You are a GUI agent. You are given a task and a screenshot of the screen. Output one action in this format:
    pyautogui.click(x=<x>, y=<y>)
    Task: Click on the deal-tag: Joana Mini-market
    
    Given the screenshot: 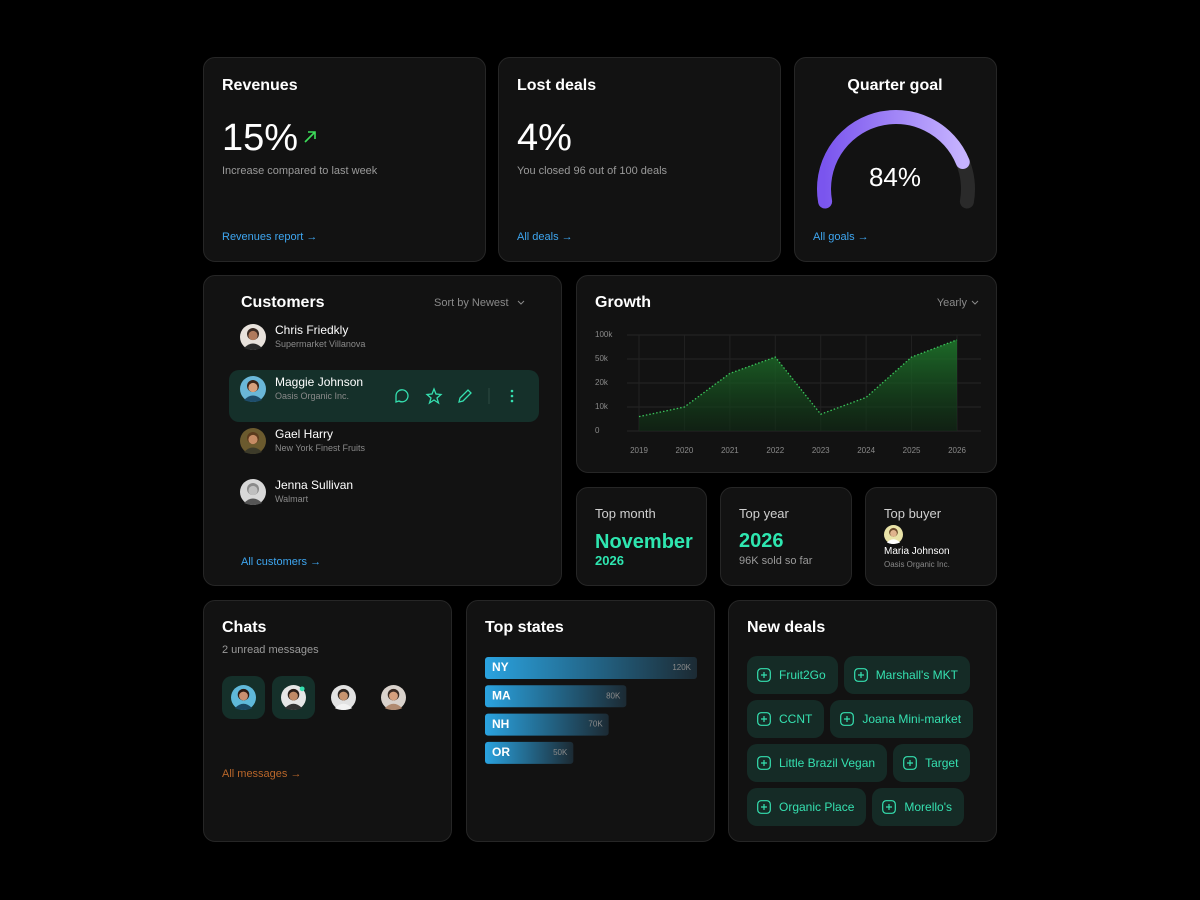 What is the action you would take?
    pyautogui.click(x=902, y=719)
    